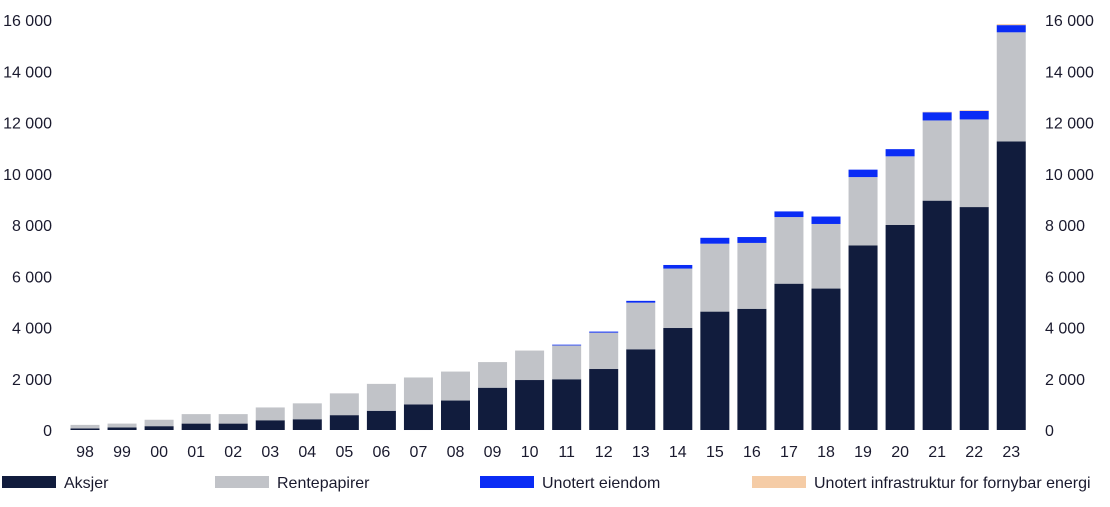 The height and width of the screenshot is (507, 1110). Describe the element at coordinates (196, 452) in the screenshot. I see `x-tick-label: 01` at that location.